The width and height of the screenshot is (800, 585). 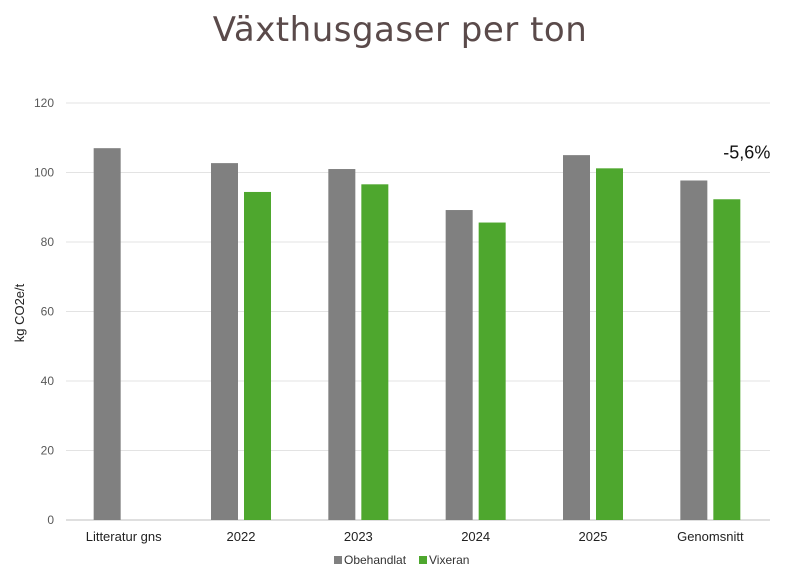 I want to click on category-labels: Litteratur gns 2022 2023 2024 2025 Genomsnitt, so click(x=415, y=536).